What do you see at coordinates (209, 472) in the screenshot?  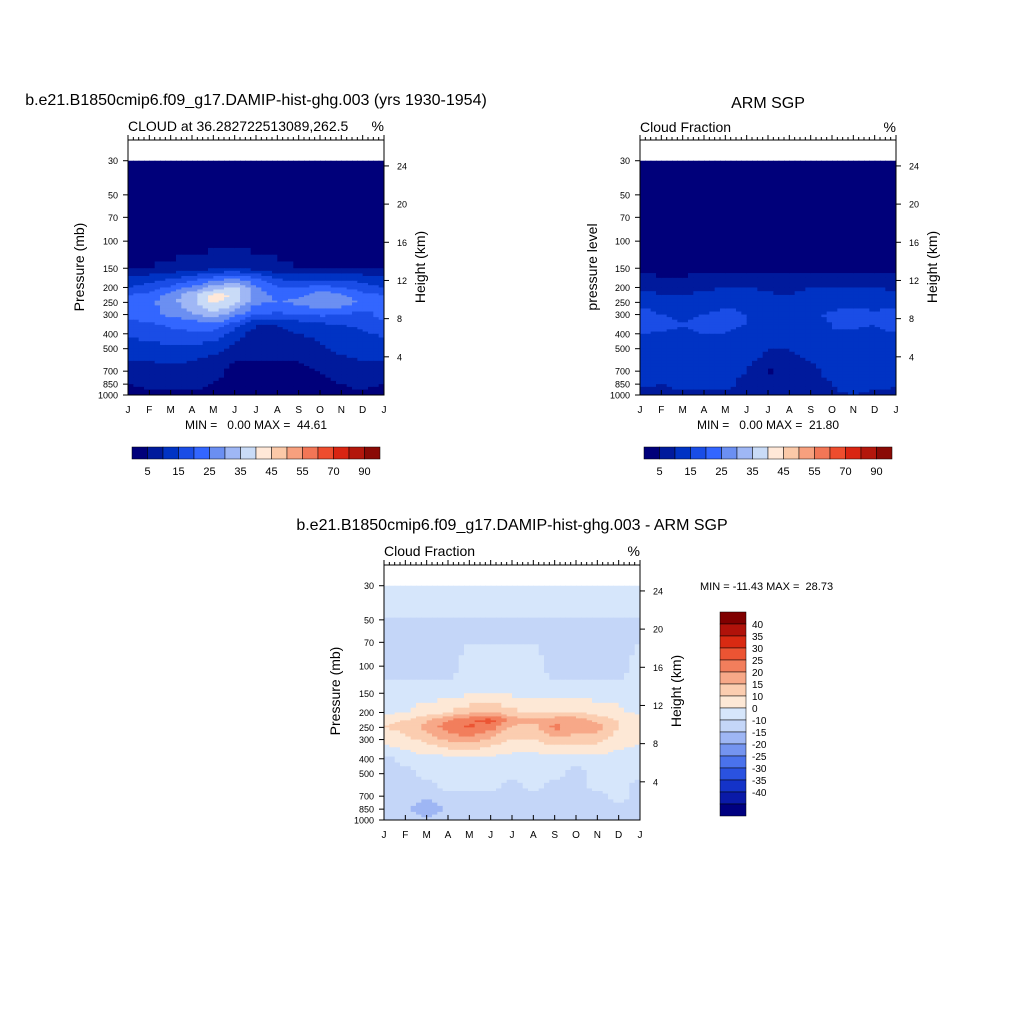 I see `colorbar-label: 25` at bounding box center [209, 472].